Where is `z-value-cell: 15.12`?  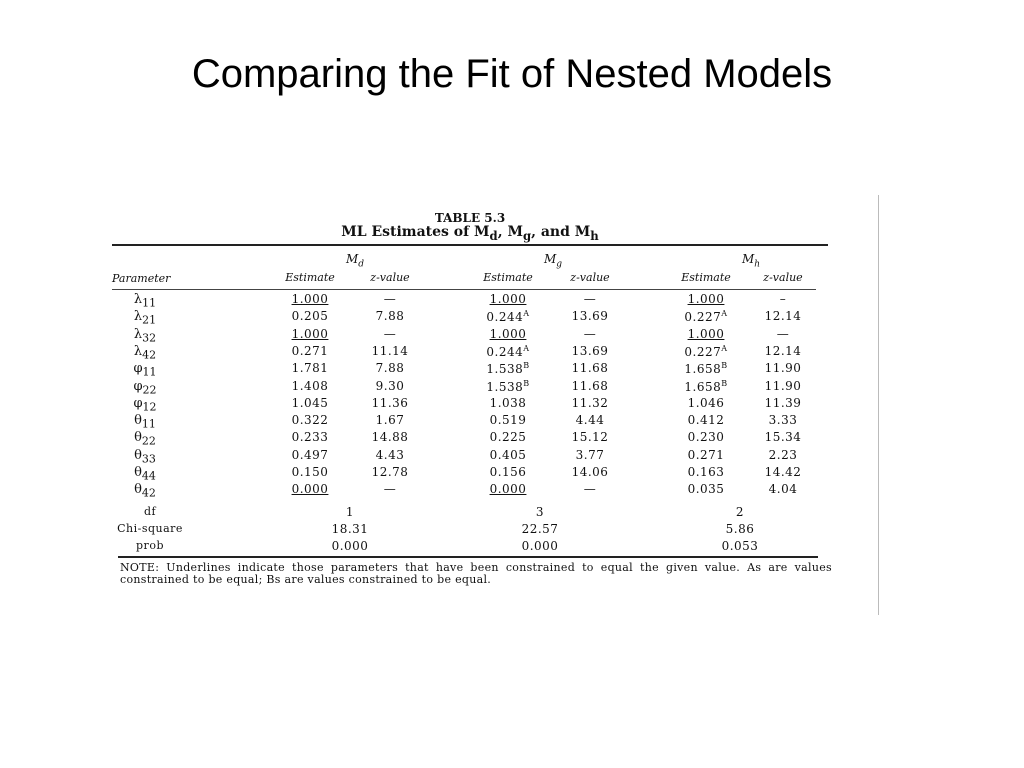
z-value-cell: 15.12 is located at coordinates (590, 437).